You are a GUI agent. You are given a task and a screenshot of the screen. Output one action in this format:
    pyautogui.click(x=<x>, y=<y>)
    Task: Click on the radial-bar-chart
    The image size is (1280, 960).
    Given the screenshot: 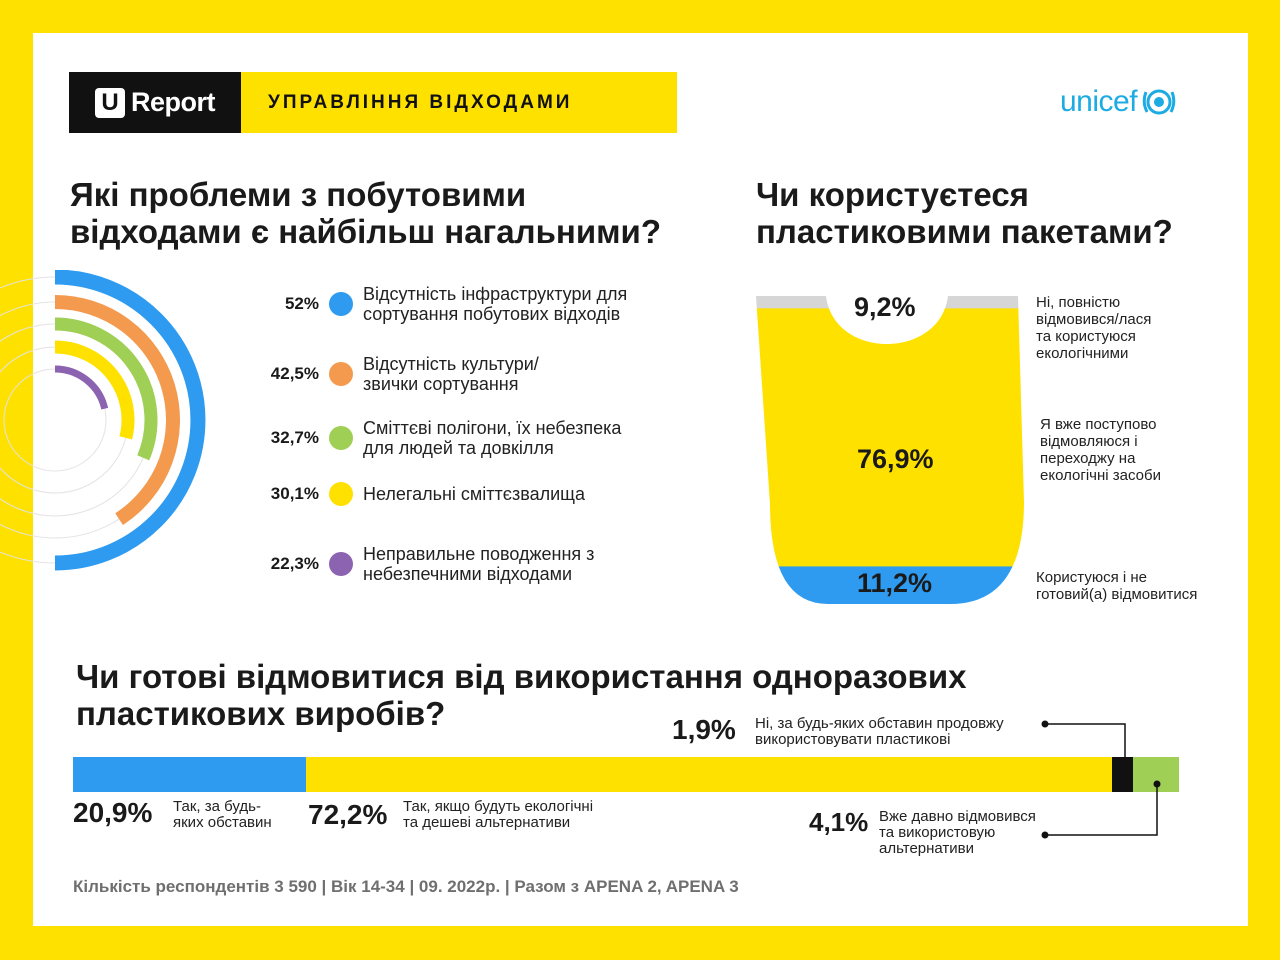 What is the action you would take?
    pyautogui.click(x=103, y=420)
    